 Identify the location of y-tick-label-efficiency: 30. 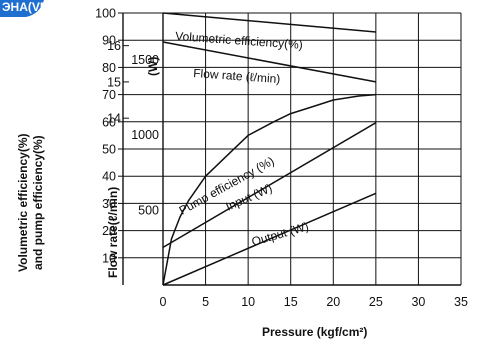
(109, 204).